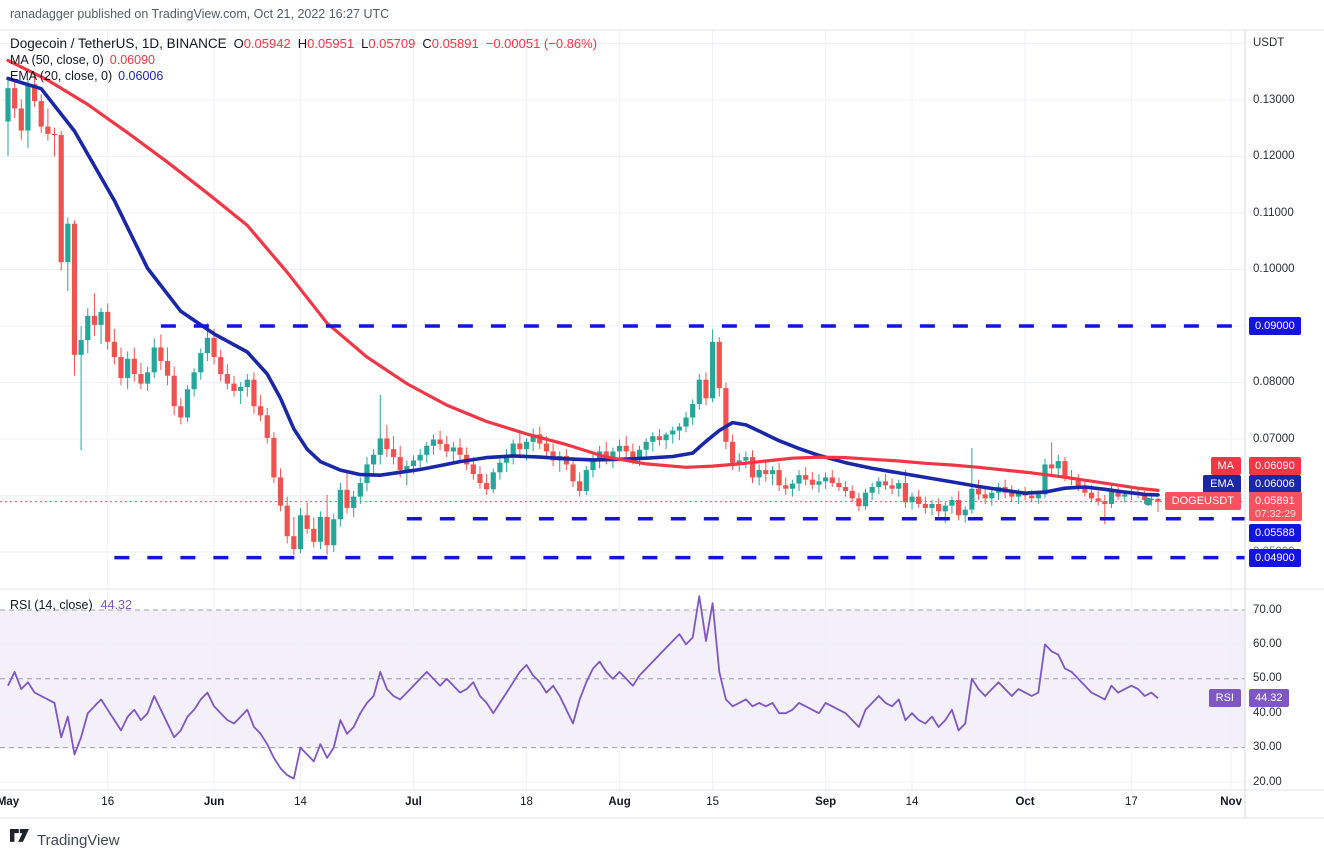 This screenshot has height=855, width=1324. I want to click on rsi-legend-row: RSI (14, close) 44.32, so click(71, 605).